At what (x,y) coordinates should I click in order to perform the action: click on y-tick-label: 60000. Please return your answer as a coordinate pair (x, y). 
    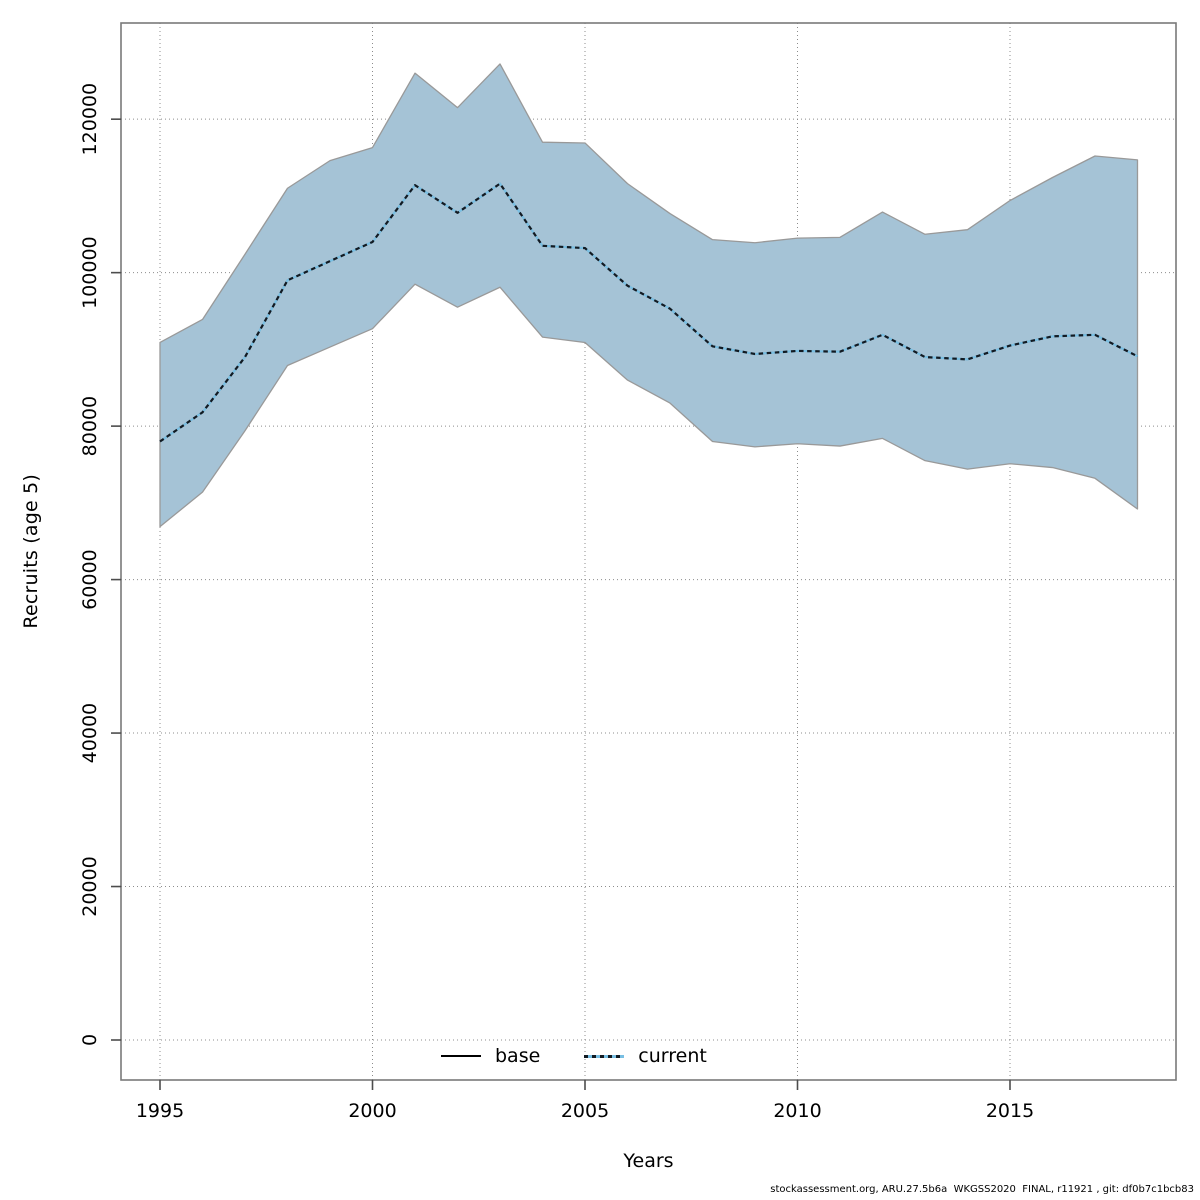
    Looking at the image, I should click on (90, 579).